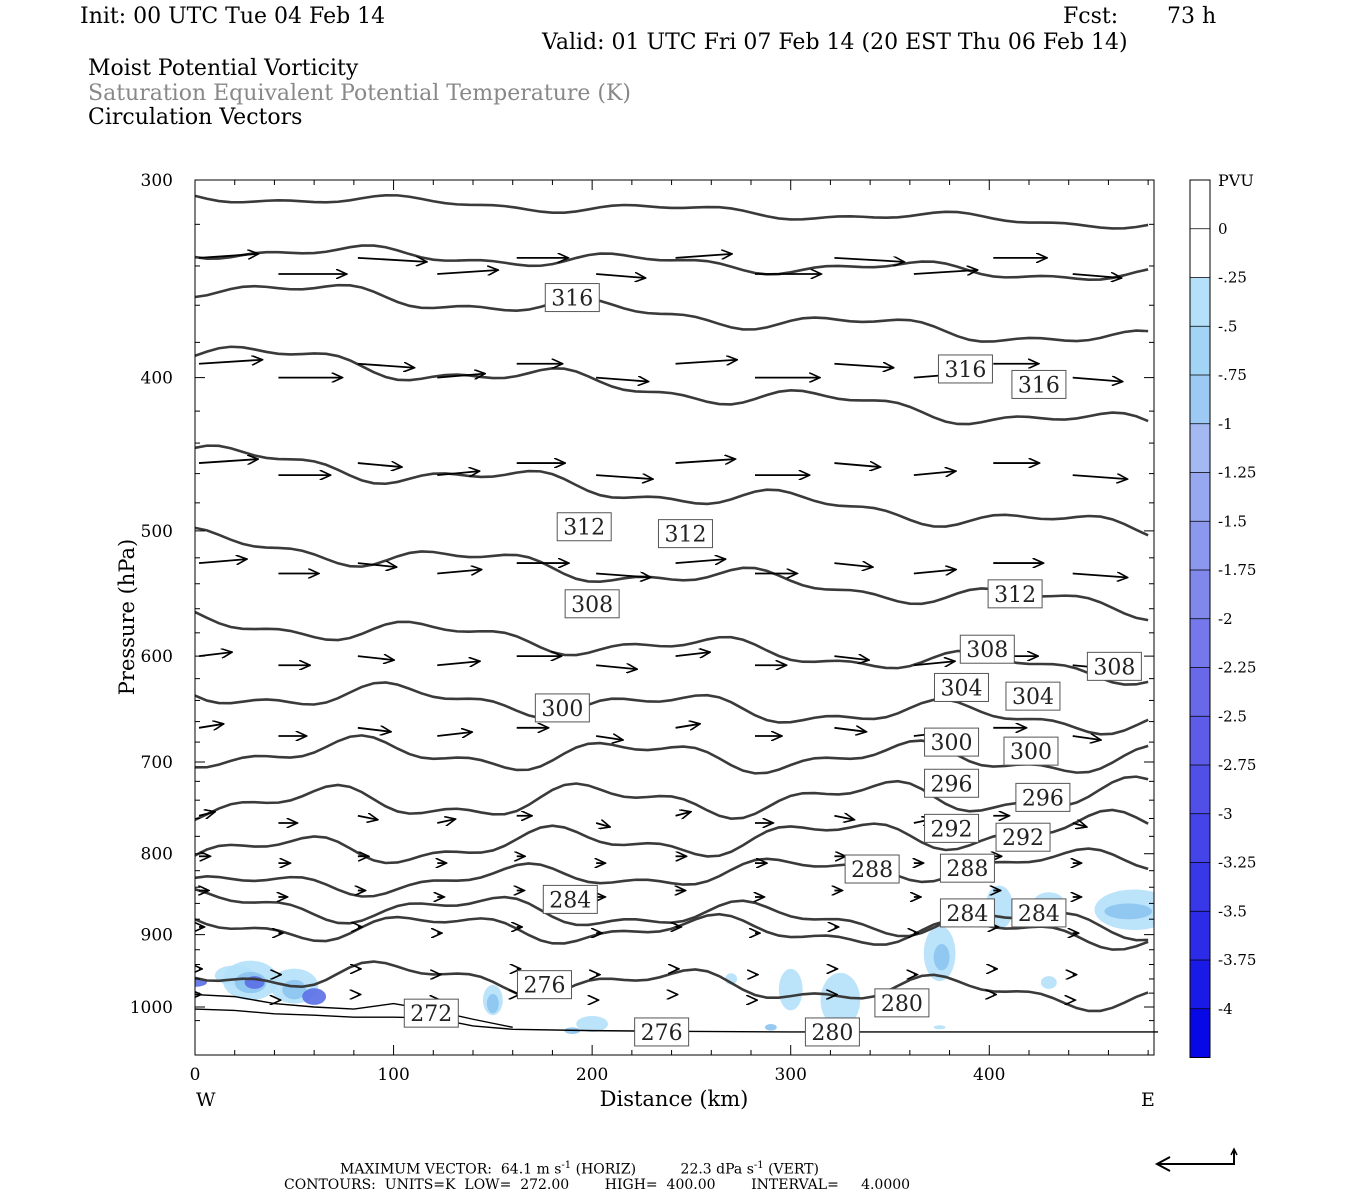 The width and height of the screenshot is (1350, 1200). Describe the element at coordinates (157, 532) in the screenshot. I see `y-tick-label: 500` at that location.